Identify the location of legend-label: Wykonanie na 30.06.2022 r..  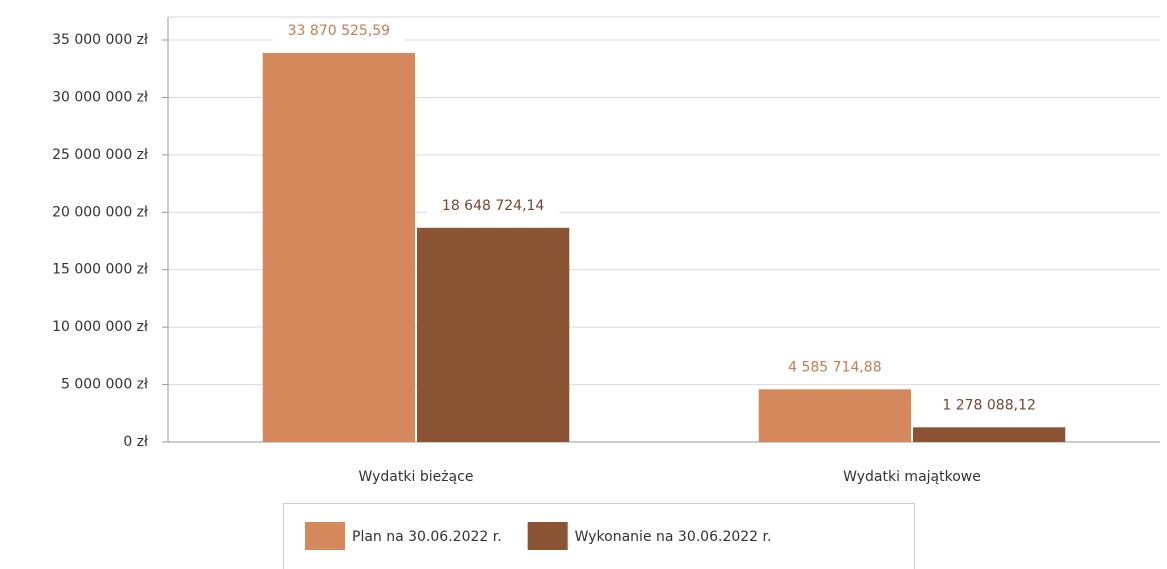
(673, 537).